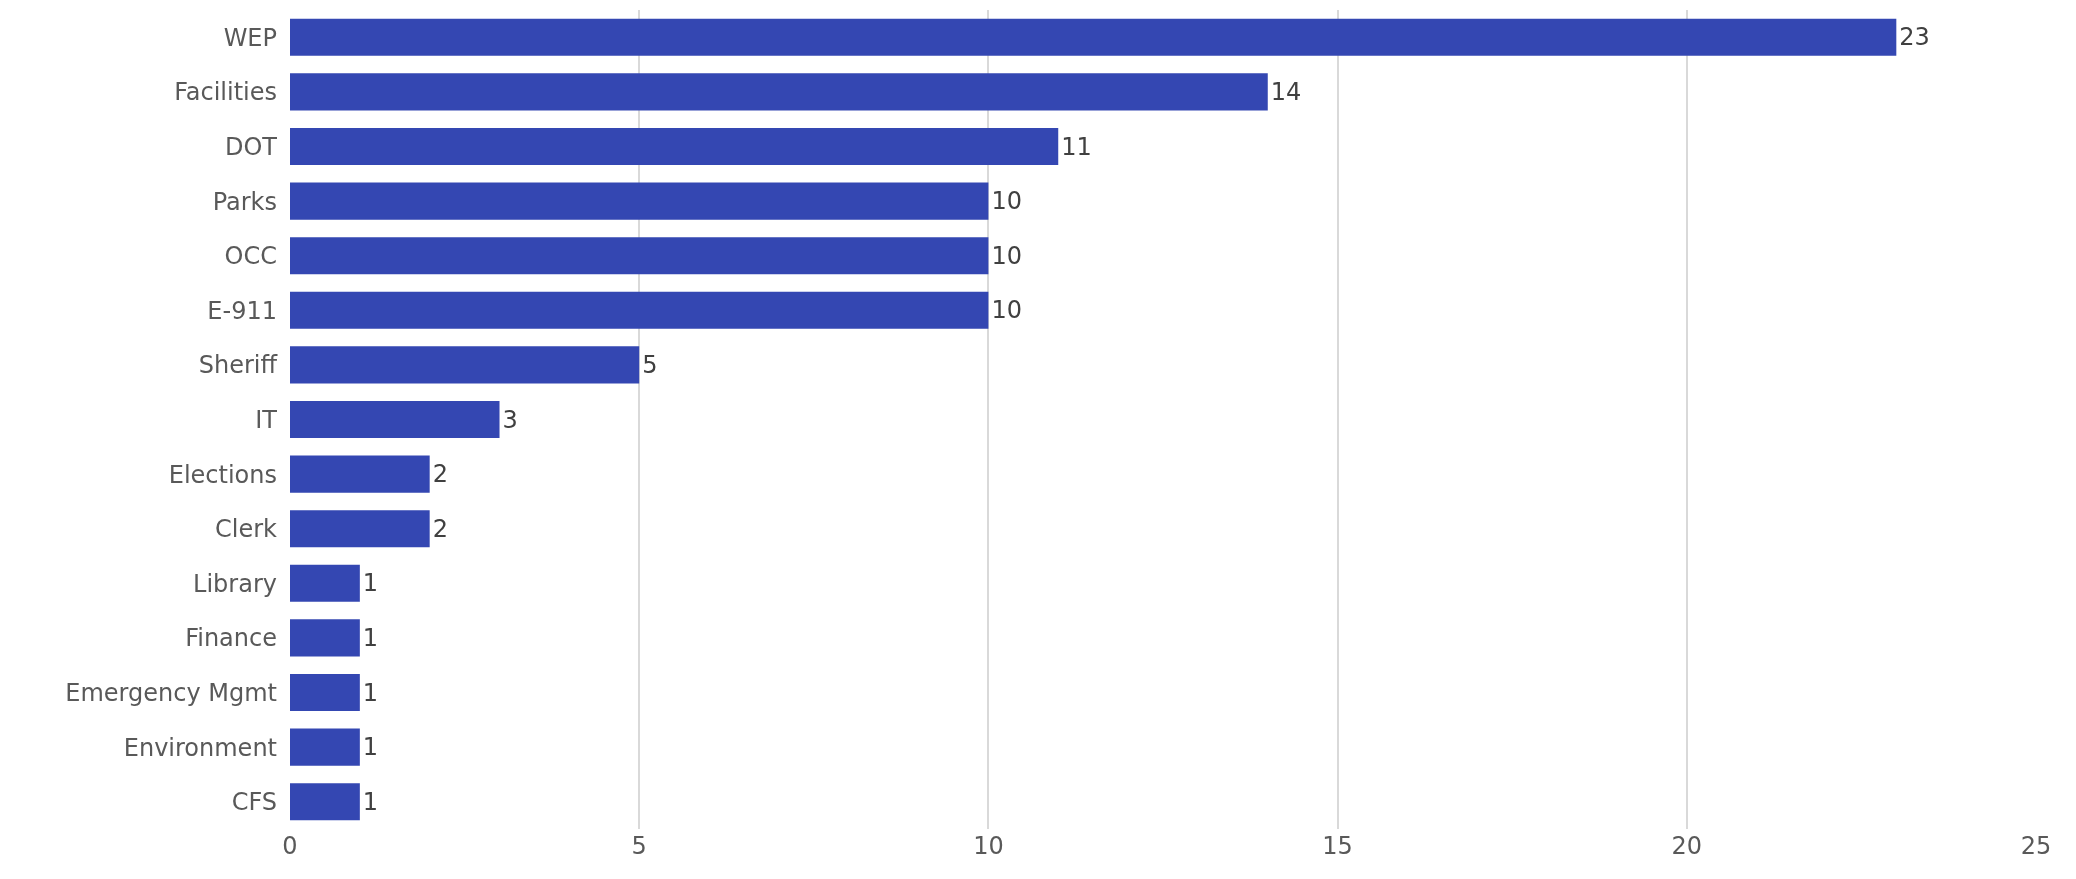 This screenshot has height=879, width=2076. What do you see at coordinates (225, 92) in the screenshot?
I see `y-tick-label: Facilities` at bounding box center [225, 92].